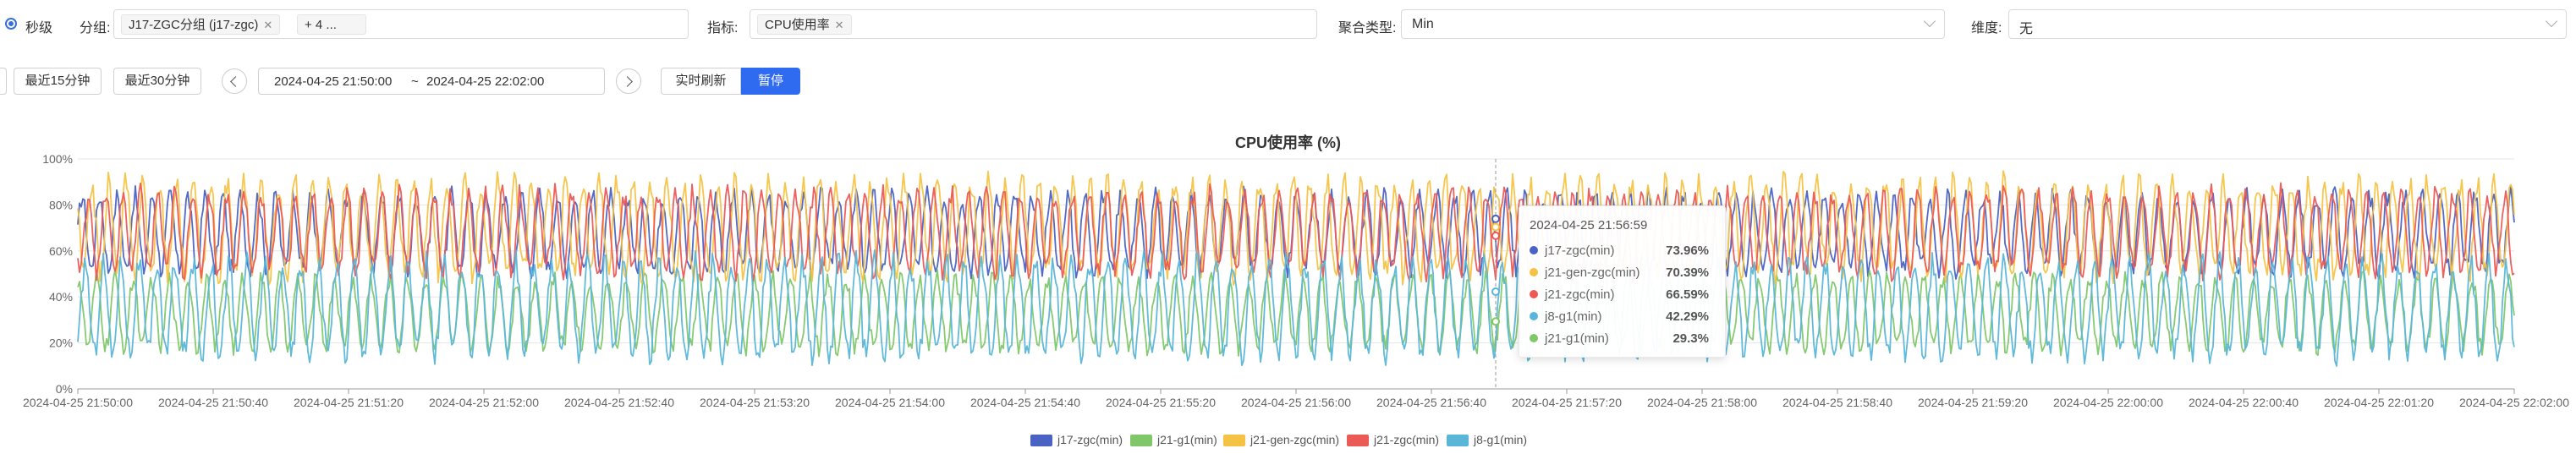  I want to click on pause-button: 暂停, so click(771, 81).